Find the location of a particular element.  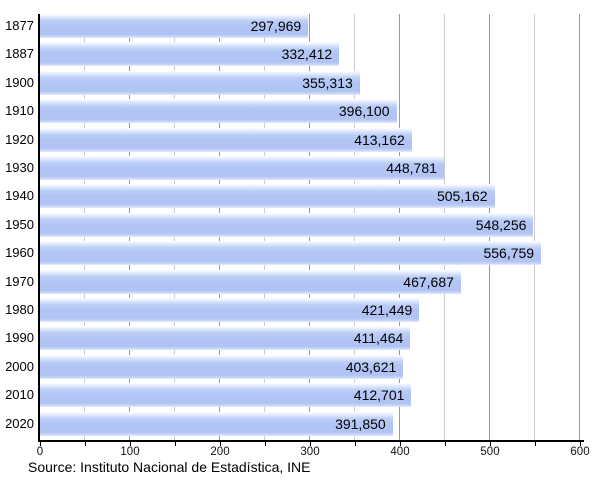

bar: 413,162 is located at coordinates (226, 139).